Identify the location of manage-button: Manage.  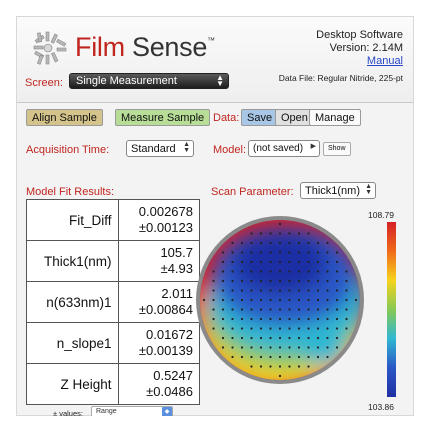
(335, 117).